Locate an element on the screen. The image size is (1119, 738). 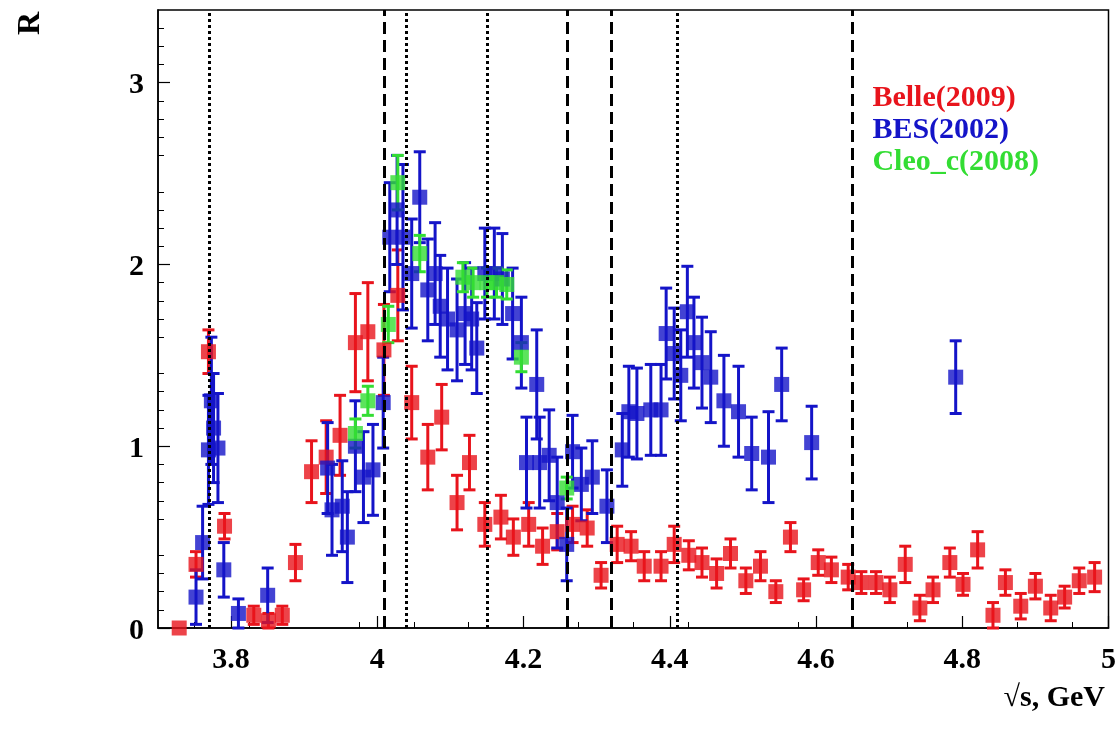
x-tick-label: 4.8 is located at coordinates (962, 657).